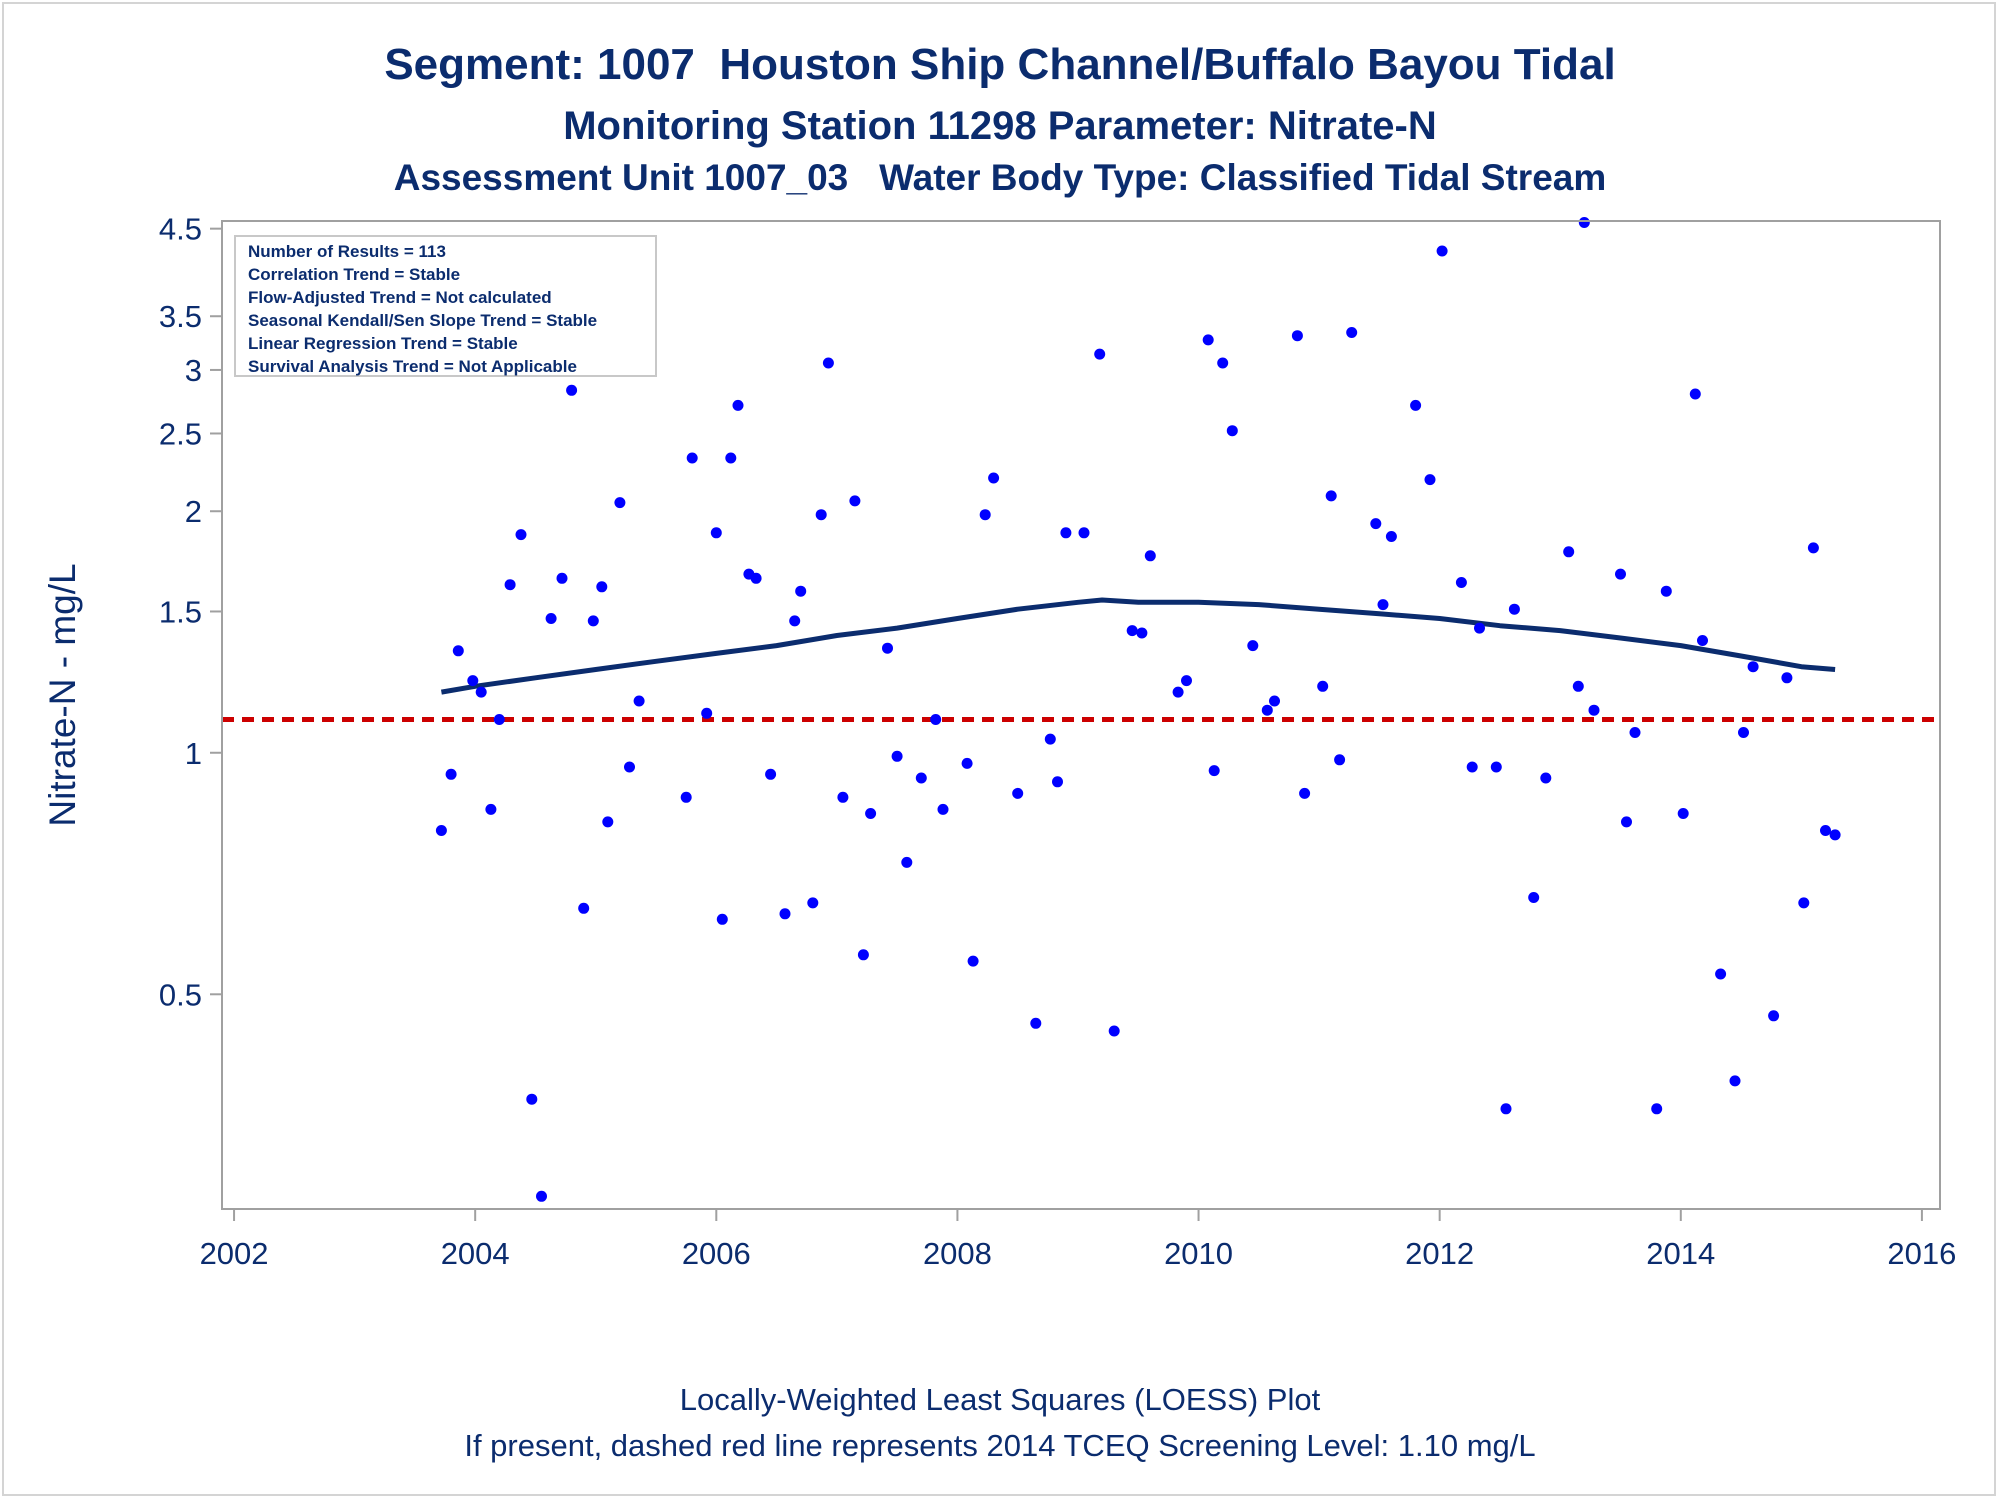 The height and width of the screenshot is (1500, 2000). What do you see at coordinates (62, 694) in the screenshot?
I see `y-axis-title: Nitrate-N - mg/L` at bounding box center [62, 694].